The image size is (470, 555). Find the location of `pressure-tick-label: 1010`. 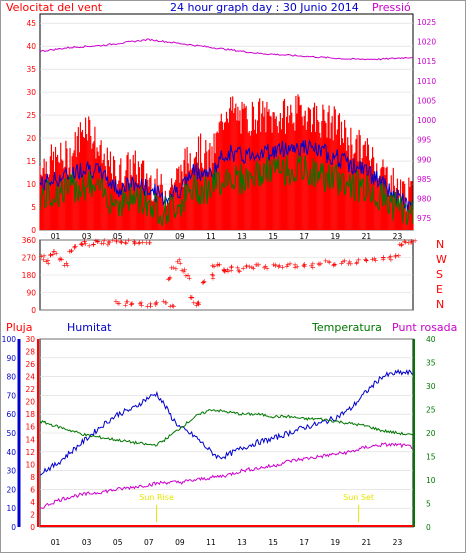

pressure-tick-label: 1010 is located at coordinates (426, 81).